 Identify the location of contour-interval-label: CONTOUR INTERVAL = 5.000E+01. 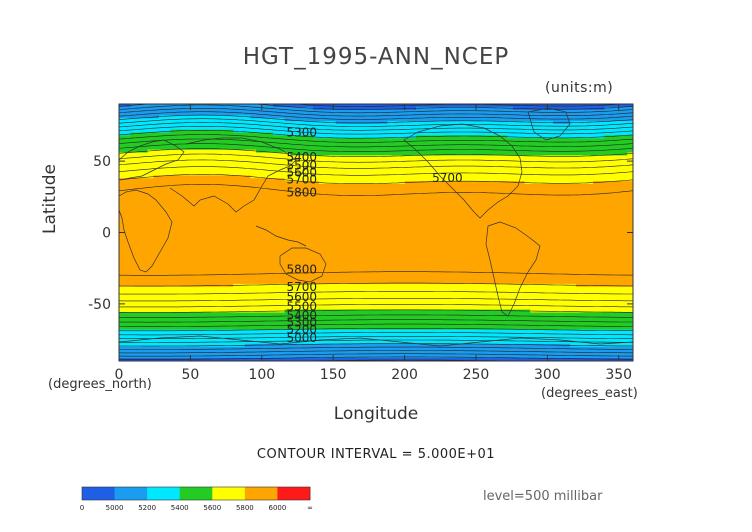
(376, 454).